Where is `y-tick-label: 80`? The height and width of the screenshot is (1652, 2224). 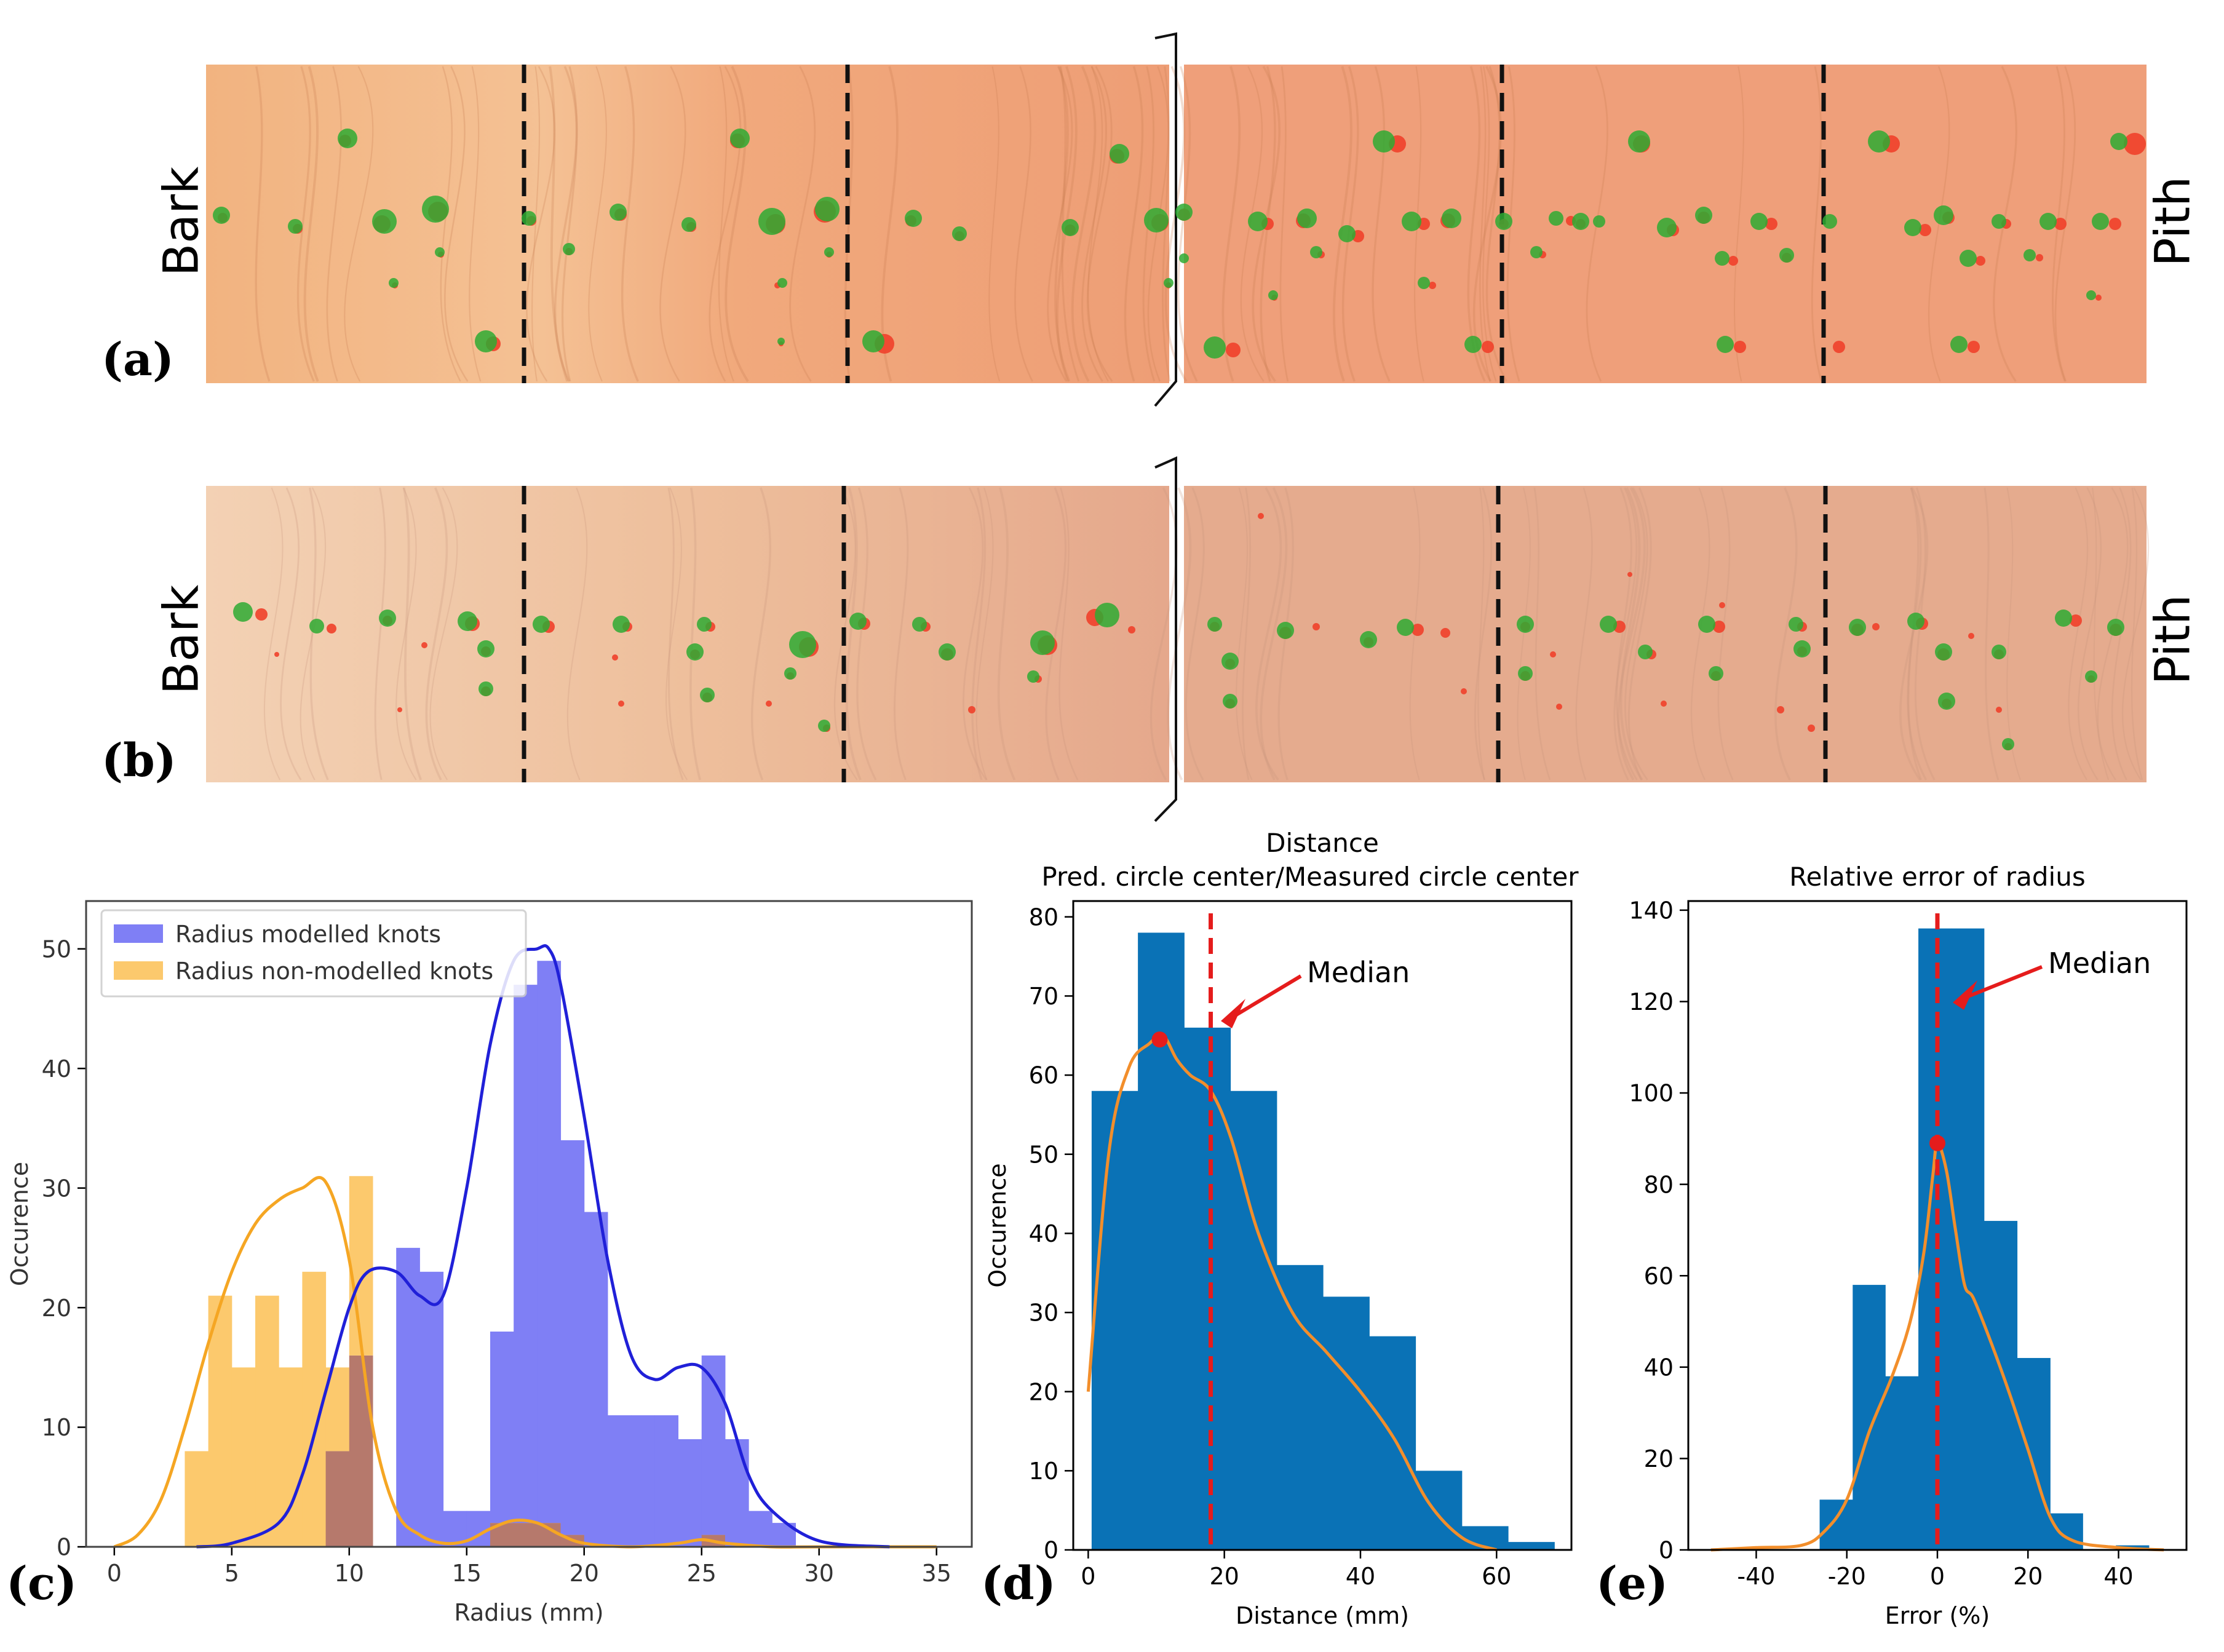
y-tick-label: 80 is located at coordinates (1659, 1184).